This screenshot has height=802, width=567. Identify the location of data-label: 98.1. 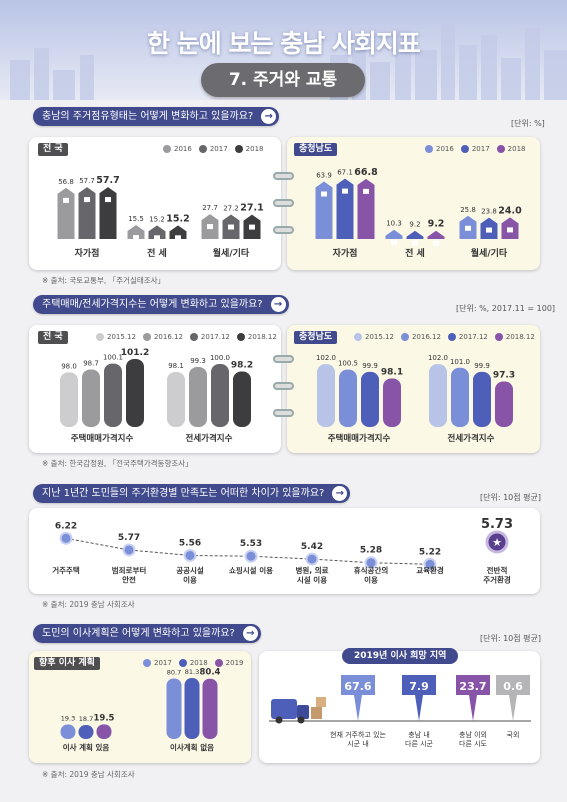
(392, 373).